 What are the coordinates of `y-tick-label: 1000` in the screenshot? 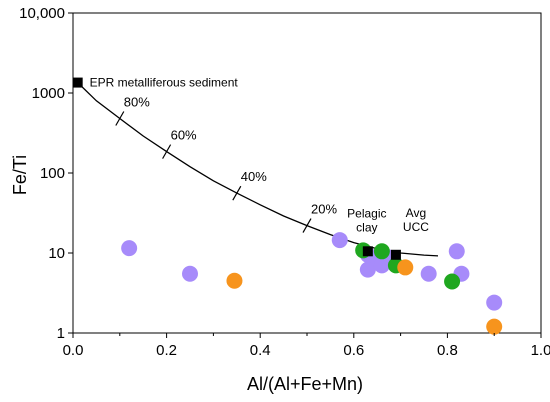 It's located at (48, 93).